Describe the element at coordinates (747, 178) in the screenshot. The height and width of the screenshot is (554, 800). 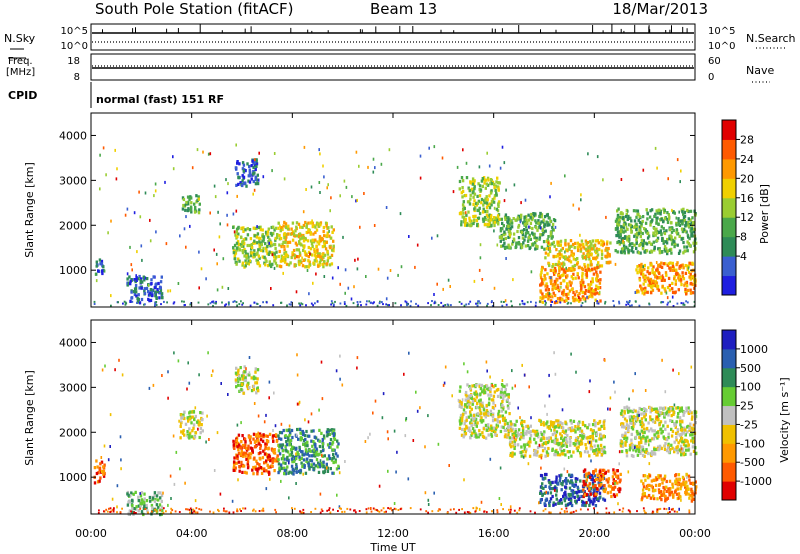
I see `power-colorbar-tick-label: 20` at that location.